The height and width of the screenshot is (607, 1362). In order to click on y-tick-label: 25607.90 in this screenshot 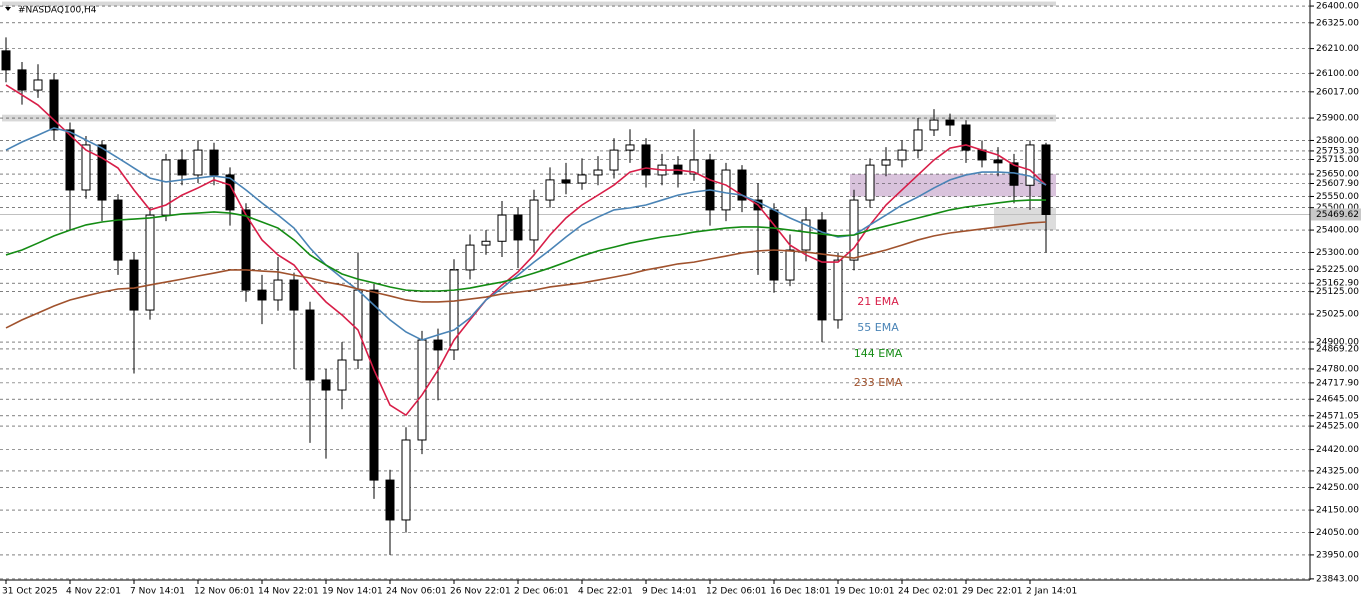, I will do `click(1337, 184)`.